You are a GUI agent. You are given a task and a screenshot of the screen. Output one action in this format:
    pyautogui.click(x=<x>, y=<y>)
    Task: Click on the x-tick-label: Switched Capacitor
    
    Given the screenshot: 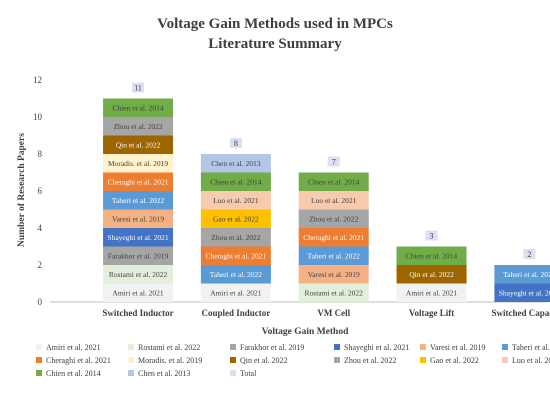 What is the action you would take?
    pyautogui.click(x=521, y=313)
    